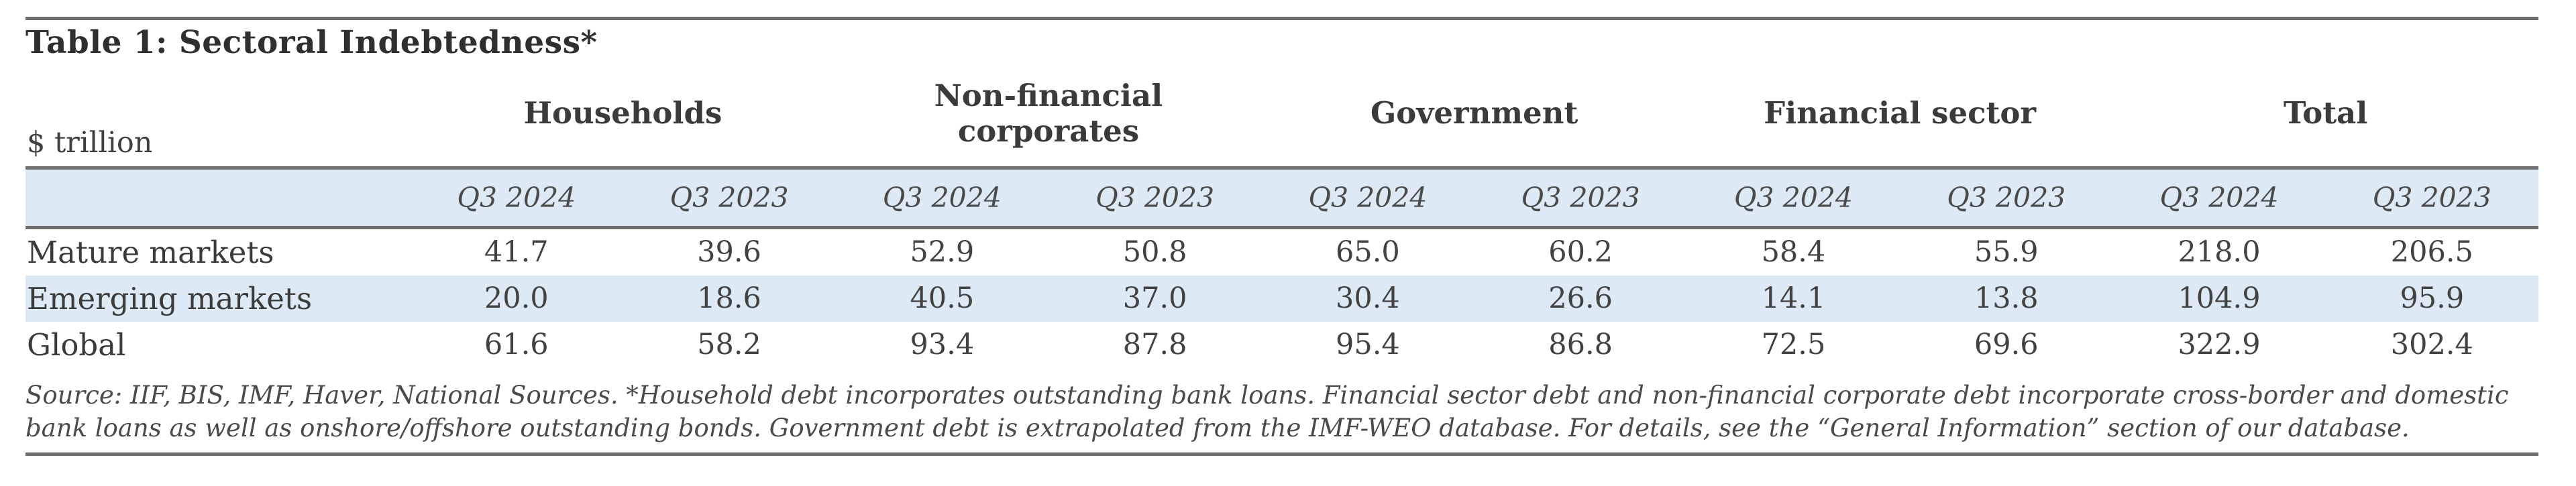 This screenshot has height=486, width=2576. What do you see at coordinates (1580, 345) in the screenshot?
I see `value-cell: 86.8` at bounding box center [1580, 345].